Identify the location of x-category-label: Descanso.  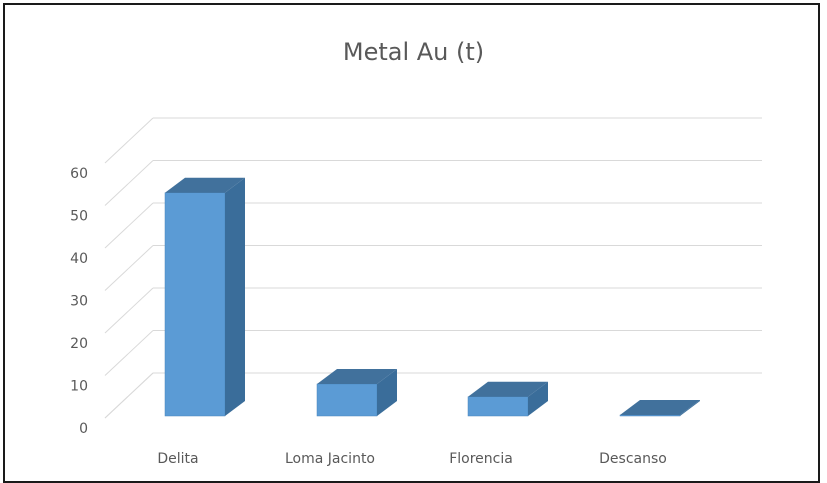
(633, 459).